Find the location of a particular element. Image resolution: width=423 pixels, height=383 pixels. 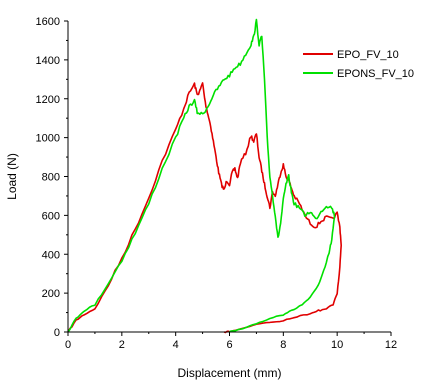

y-tick-label: 200 is located at coordinates (51, 294).